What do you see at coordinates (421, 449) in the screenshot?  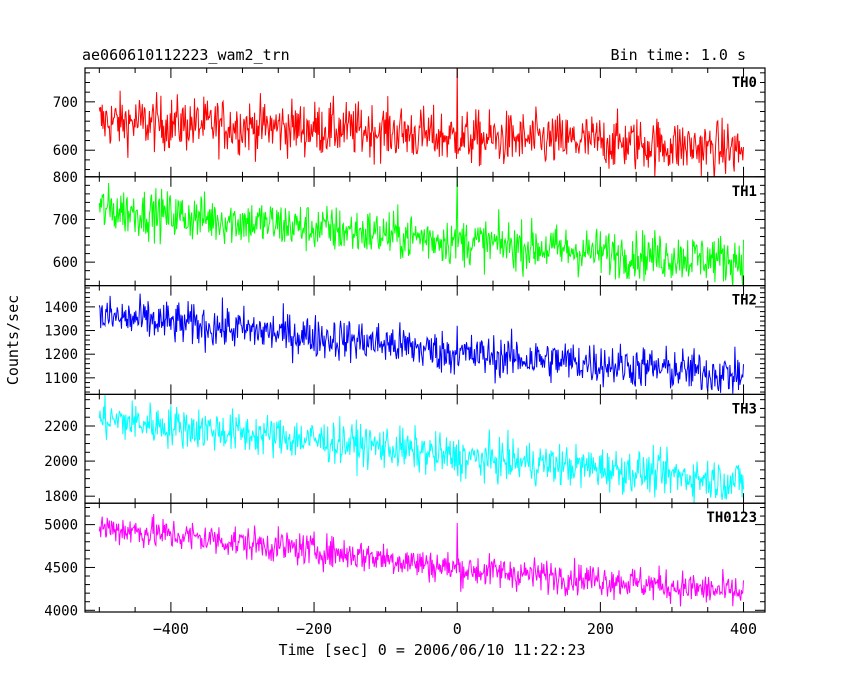 I see `series-line-th3` at bounding box center [421, 449].